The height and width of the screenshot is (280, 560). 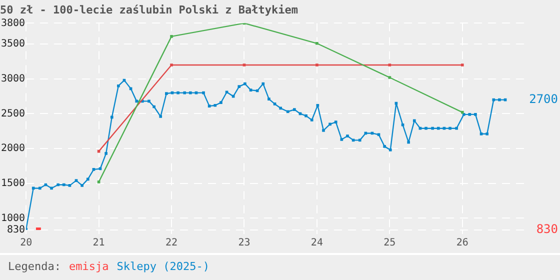 What do you see at coordinates (543, 99) in the screenshot?
I see `annotation: 2700` at bounding box center [543, 99].